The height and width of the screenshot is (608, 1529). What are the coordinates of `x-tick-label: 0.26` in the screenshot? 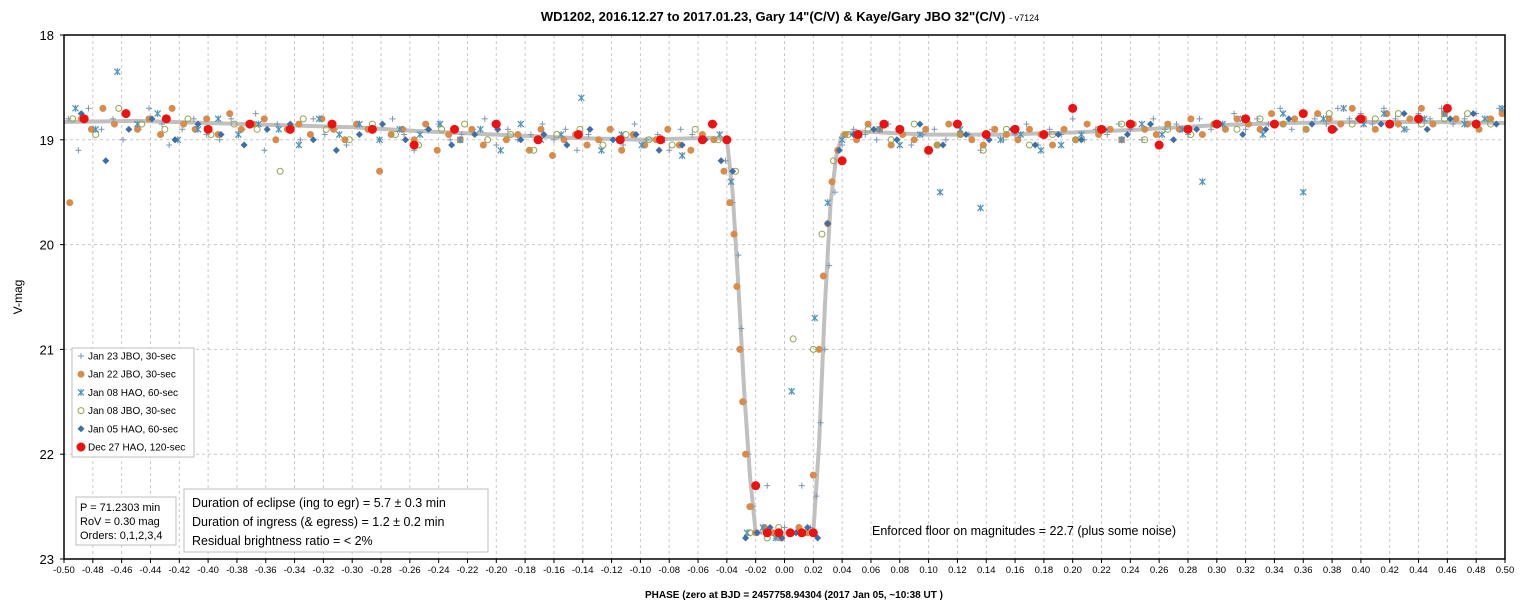 It's located at (1159, 570).